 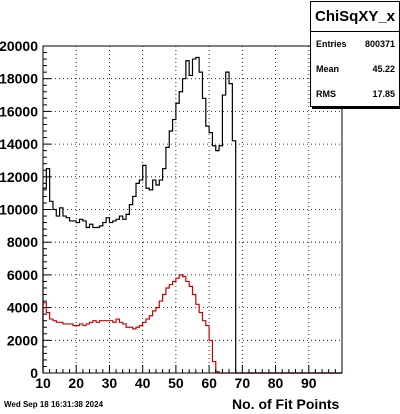 What do you see at coordinates (326, 94) in the screenshot?
I see `stats-label: RMS` at bounding box center [326, 94].